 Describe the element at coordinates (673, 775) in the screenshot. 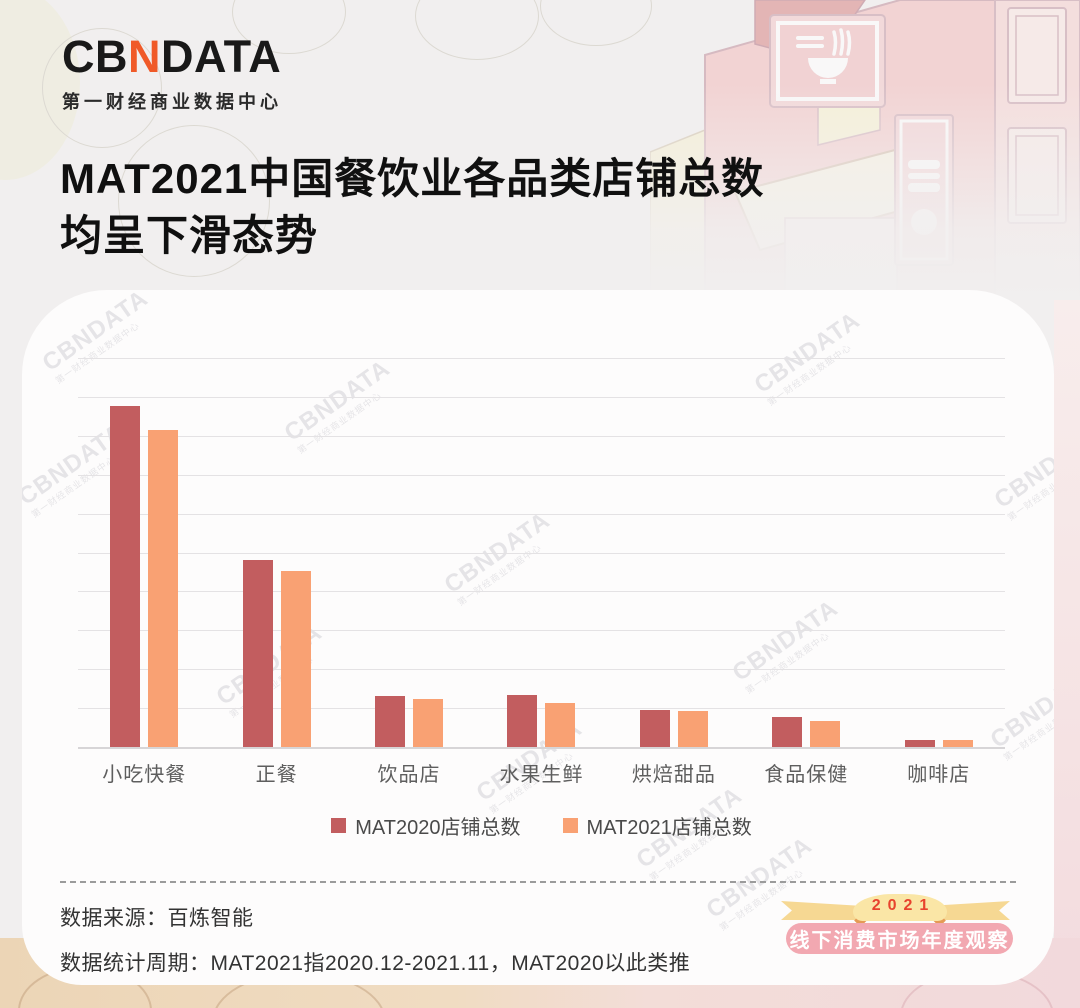

I see `x-axis-label: 烘焙甜品` at that location.